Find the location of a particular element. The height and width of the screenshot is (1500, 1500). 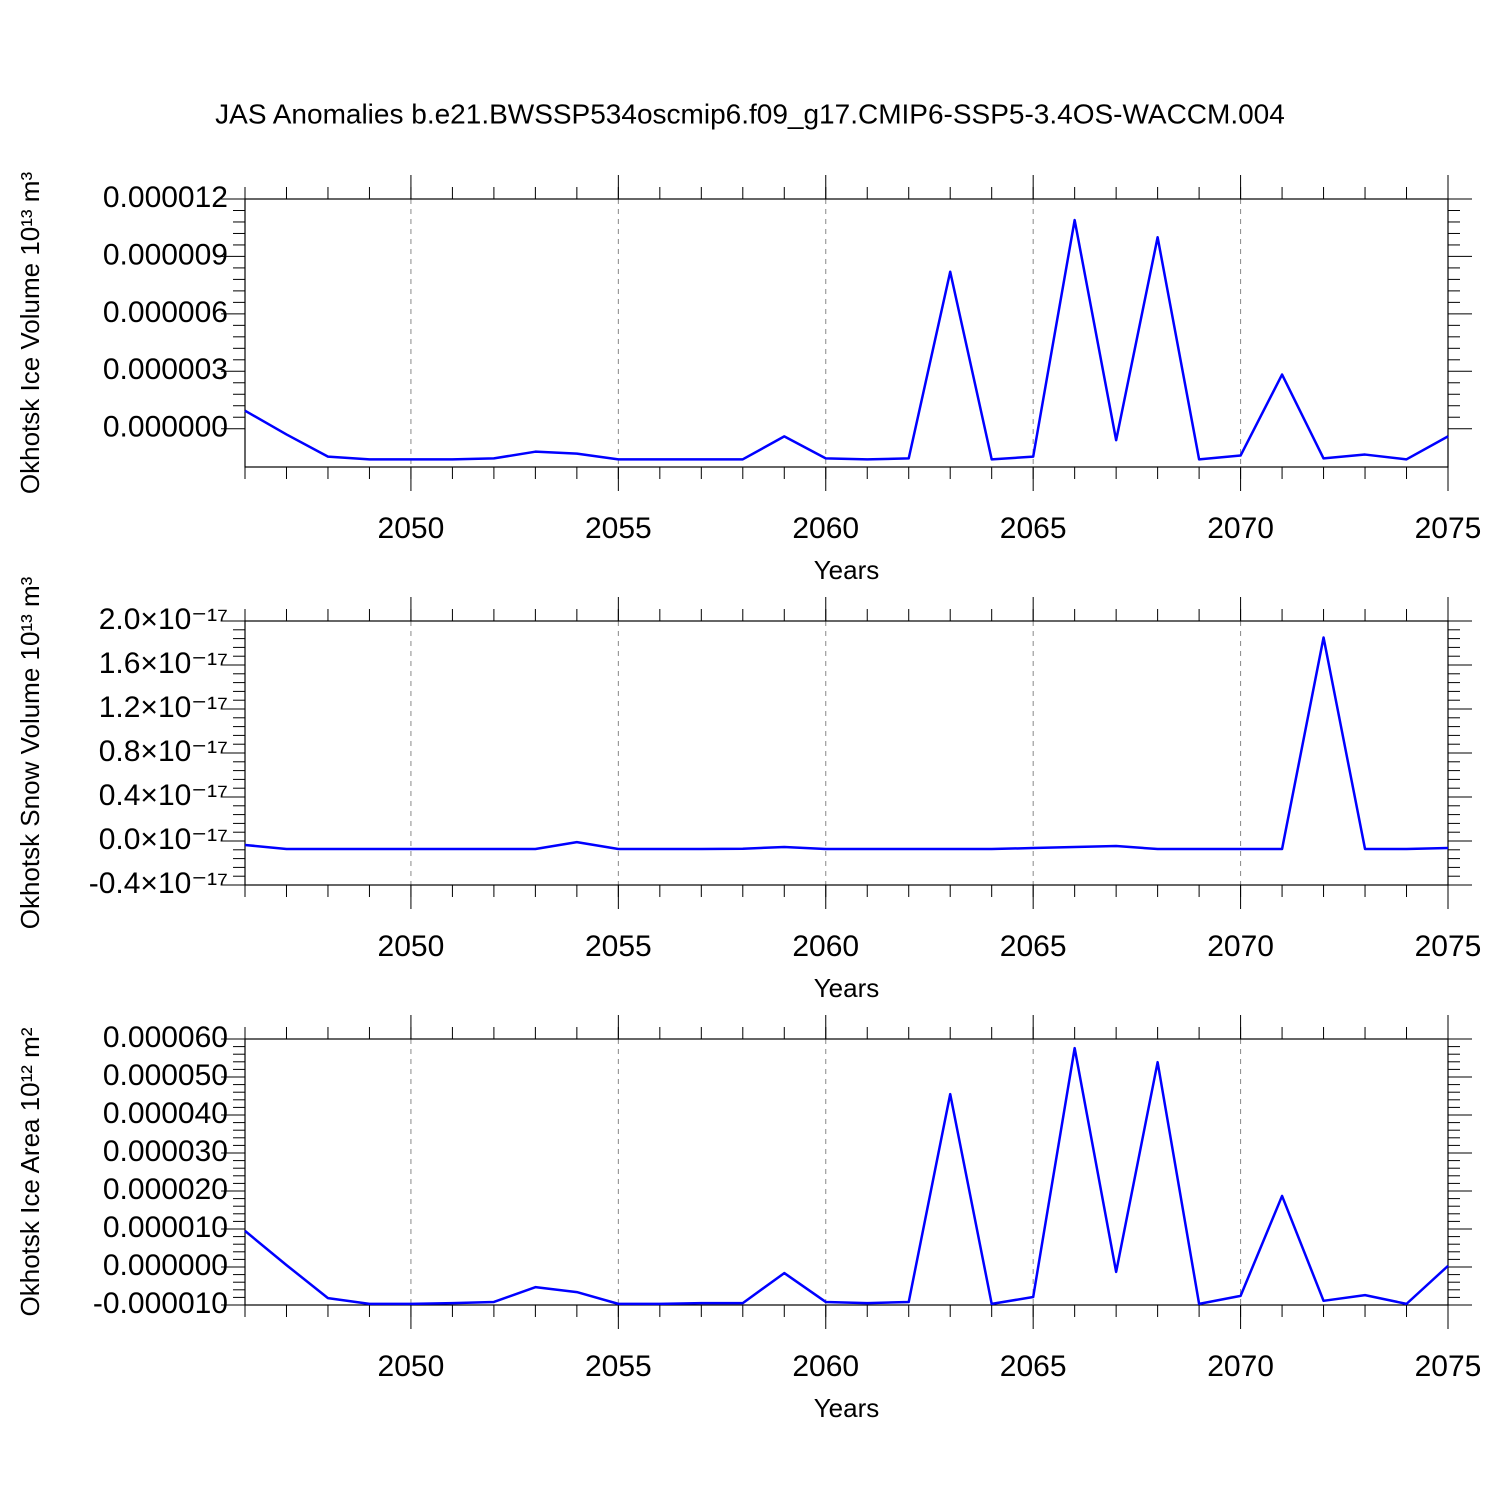

y-tick-label: 2.0×10⁻¹⁷ is located at coordinates (163, 619).